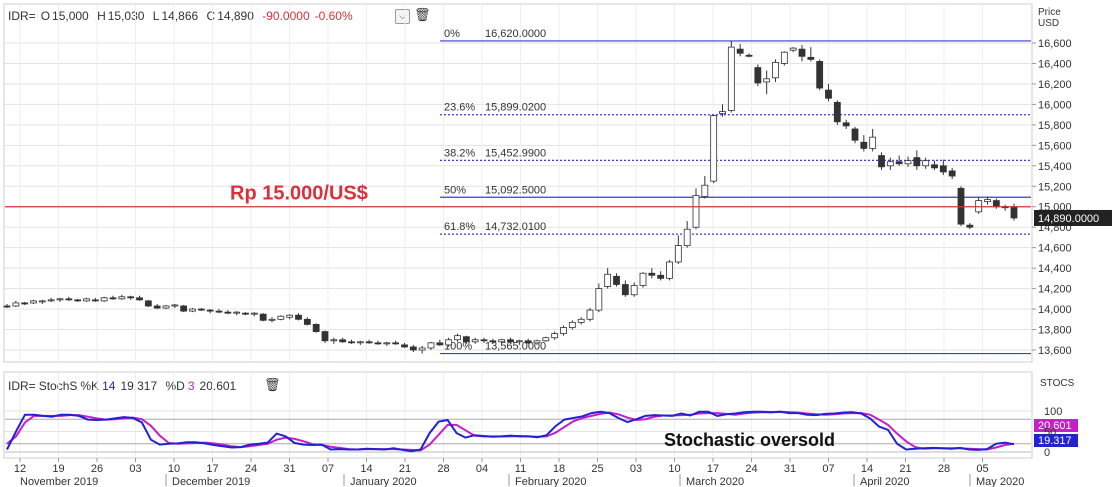  Describe the element at coordinates (715, 481) in the screenshot. I see `month-label: March 2020` at that location.